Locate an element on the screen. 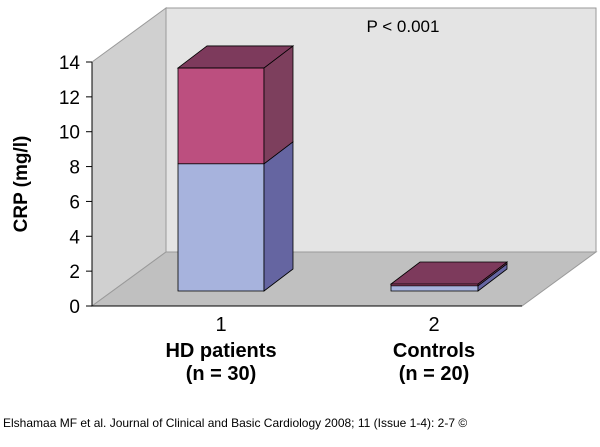 Image resolution: width=600 pixels, height=447 pixels. y-tick-label-3: 6 is located at coordinates (74, 202).